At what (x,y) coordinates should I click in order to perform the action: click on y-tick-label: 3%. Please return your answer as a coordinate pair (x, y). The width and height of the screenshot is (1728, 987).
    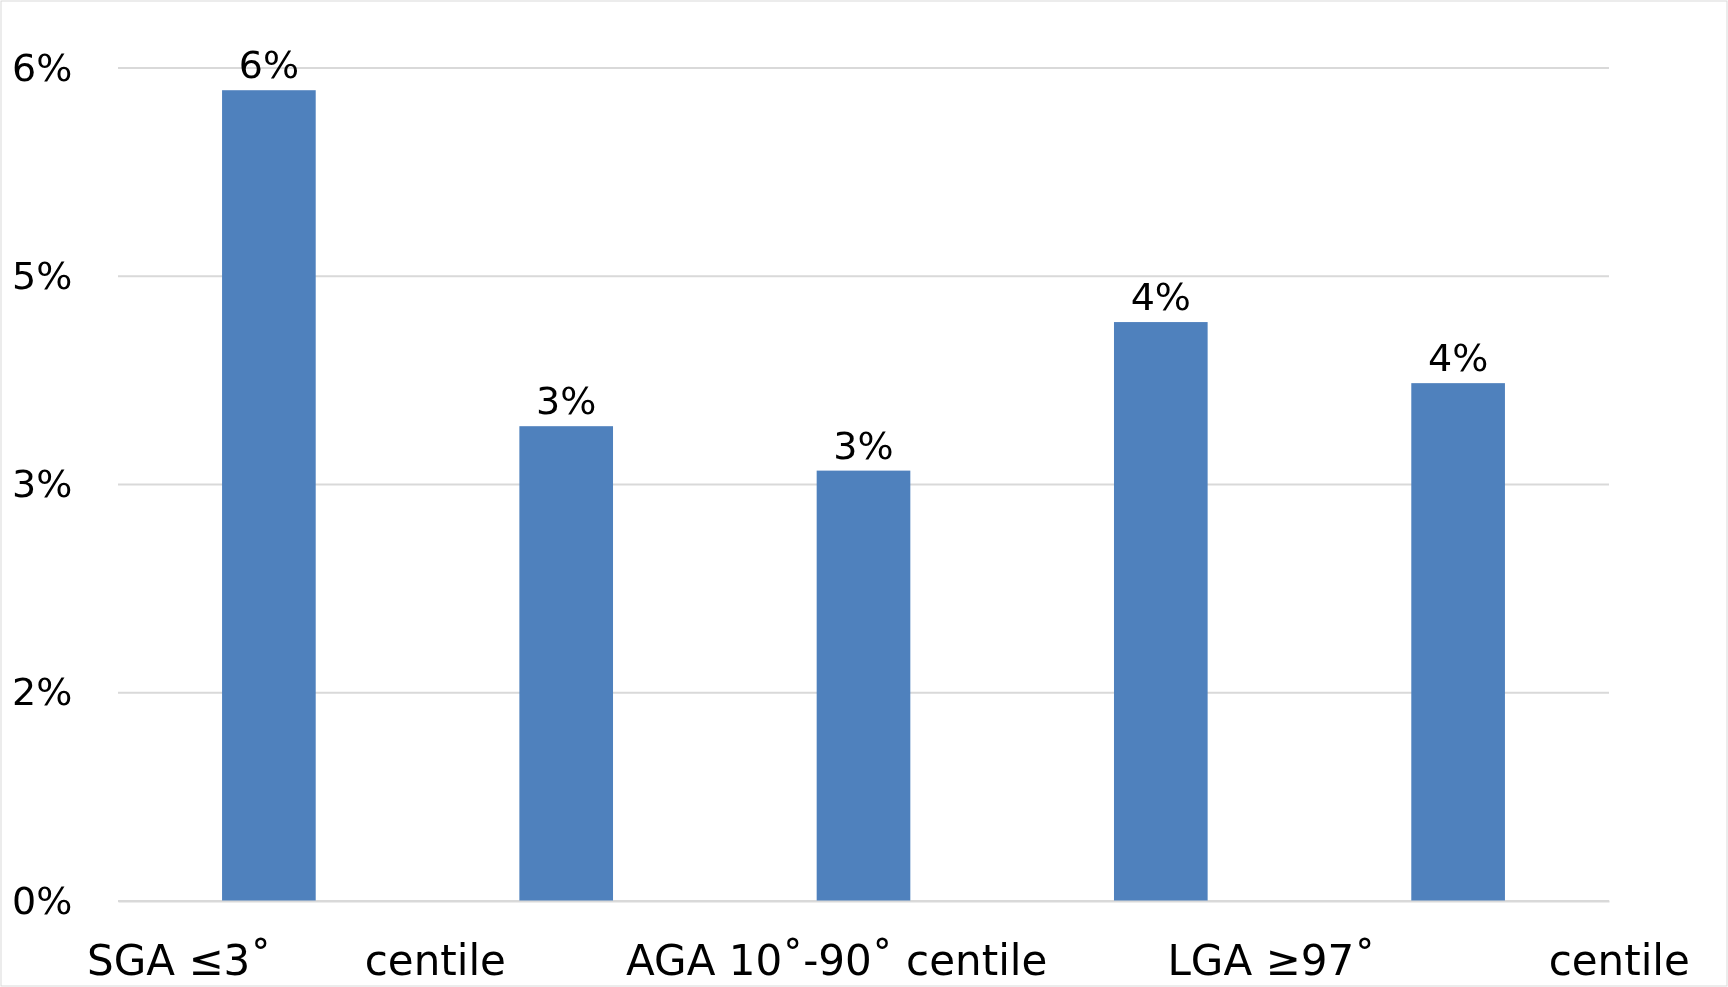
    Looking at the image, I should click on (42, 484).